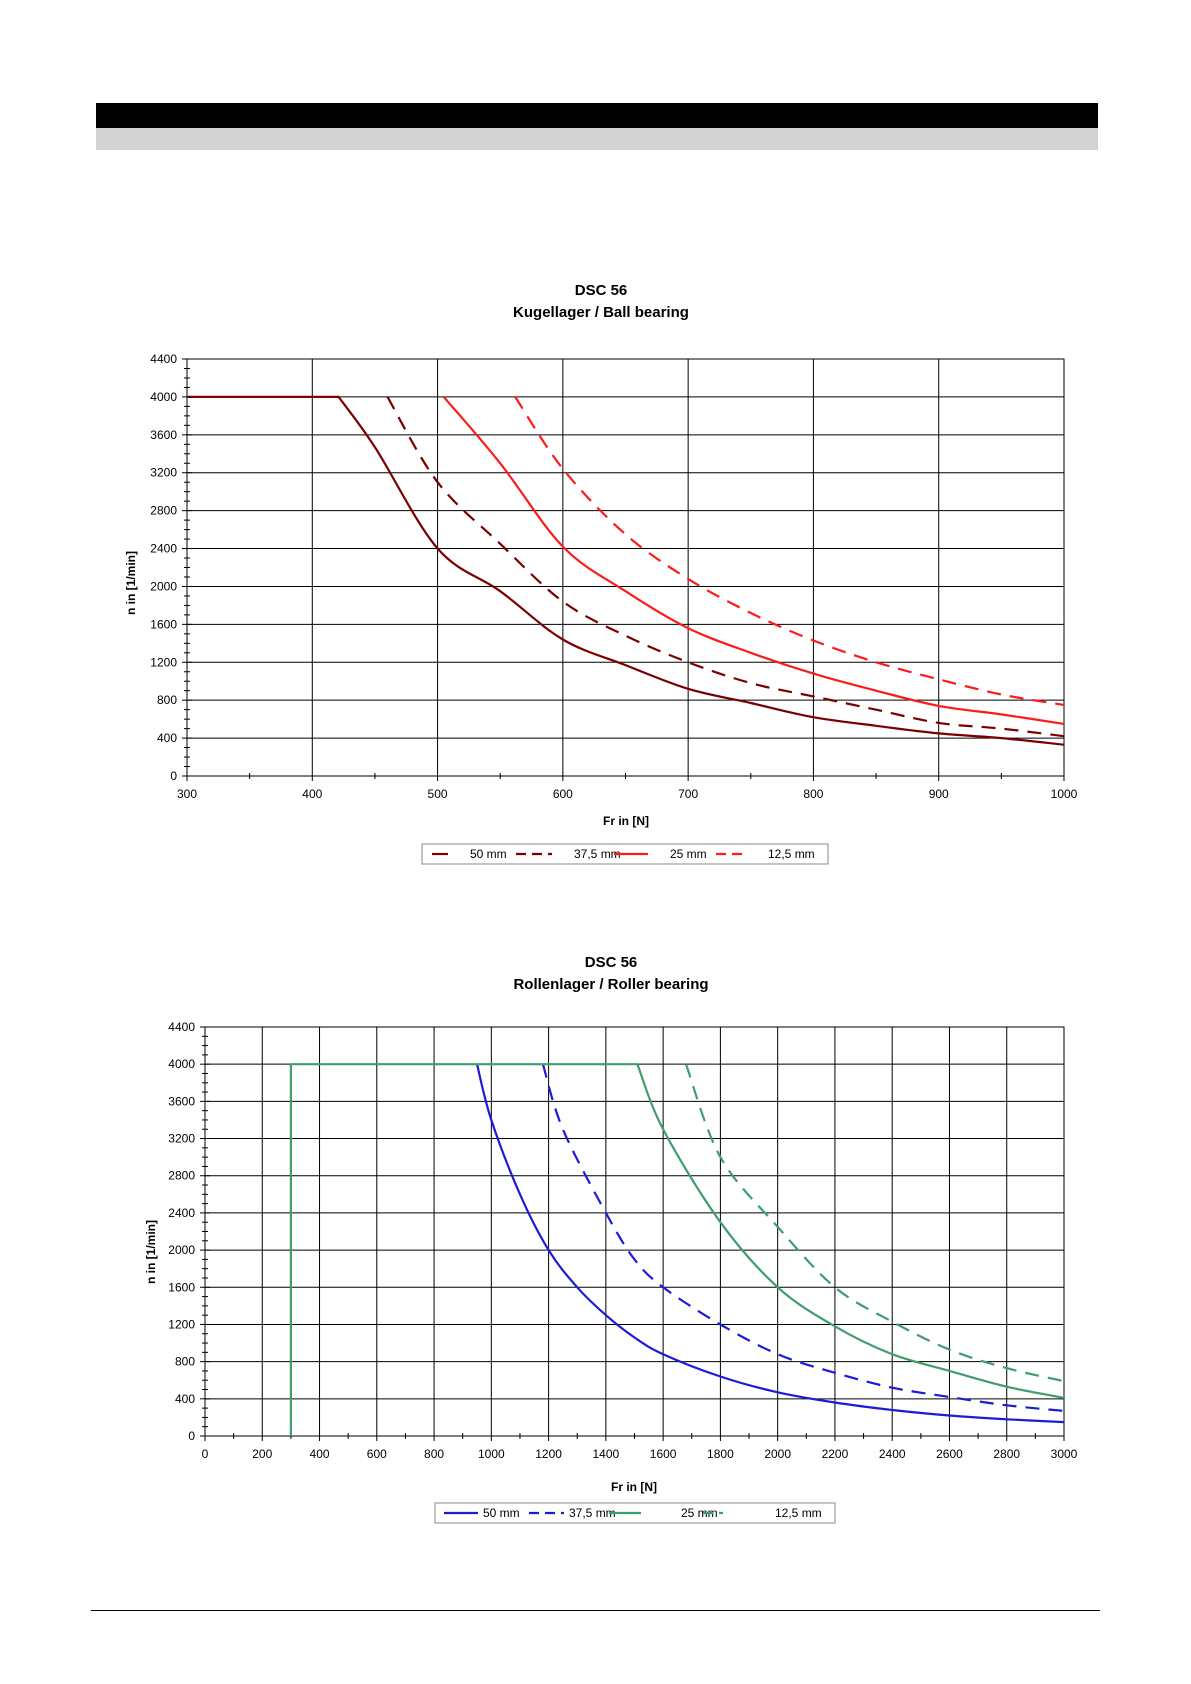  What do you see at coordinates (835, 1454) in the screenshot?
I see `x-tick-label: 2200` at bounding box center [835, 1454].